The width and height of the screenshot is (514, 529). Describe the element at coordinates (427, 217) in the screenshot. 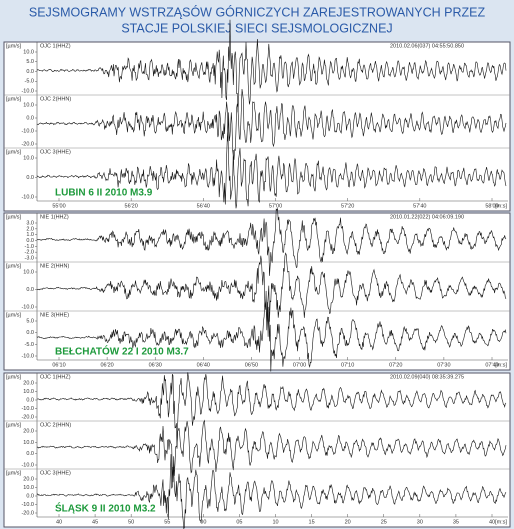

I see `header: 2010.01.22(022) 04:06:09.190` at that location.